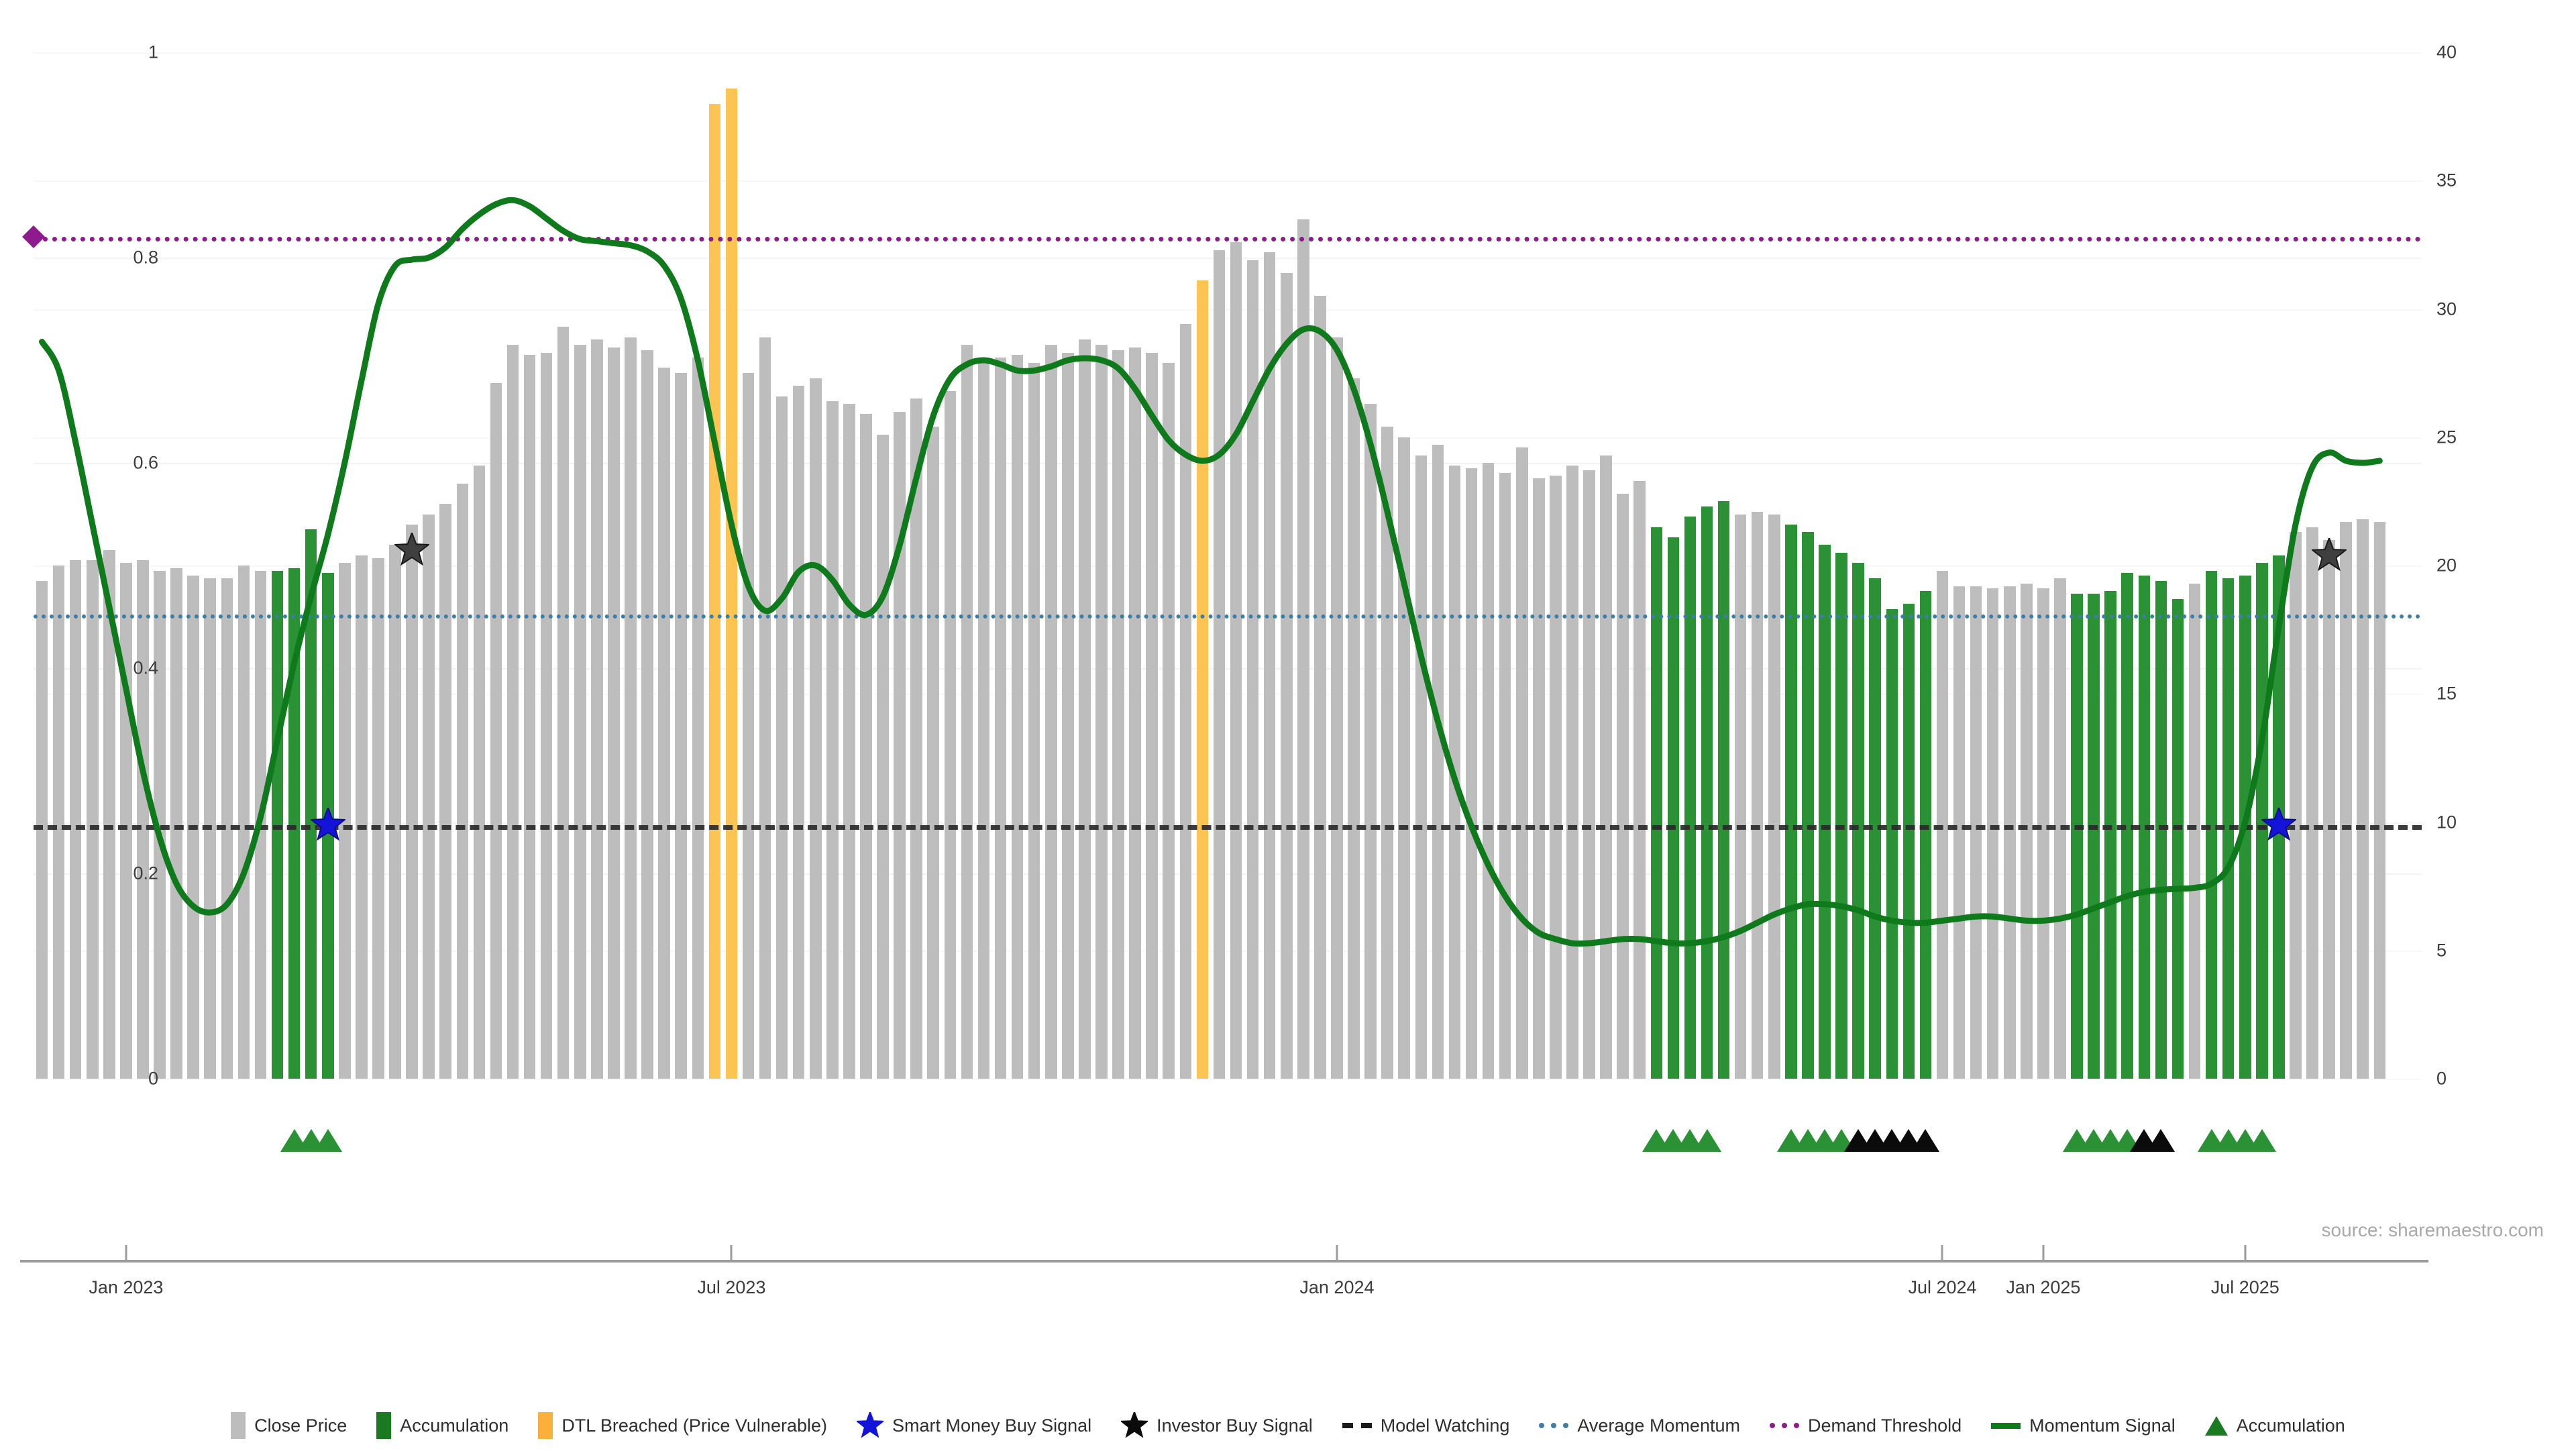 Image resolution: width=2576 pixels, height=1449 pixels. What do you see at coordinates (2102, 1425) in the screenshot?
I see `legend-item-label: Momentum Signal` at bounding box center [2102, 1425].